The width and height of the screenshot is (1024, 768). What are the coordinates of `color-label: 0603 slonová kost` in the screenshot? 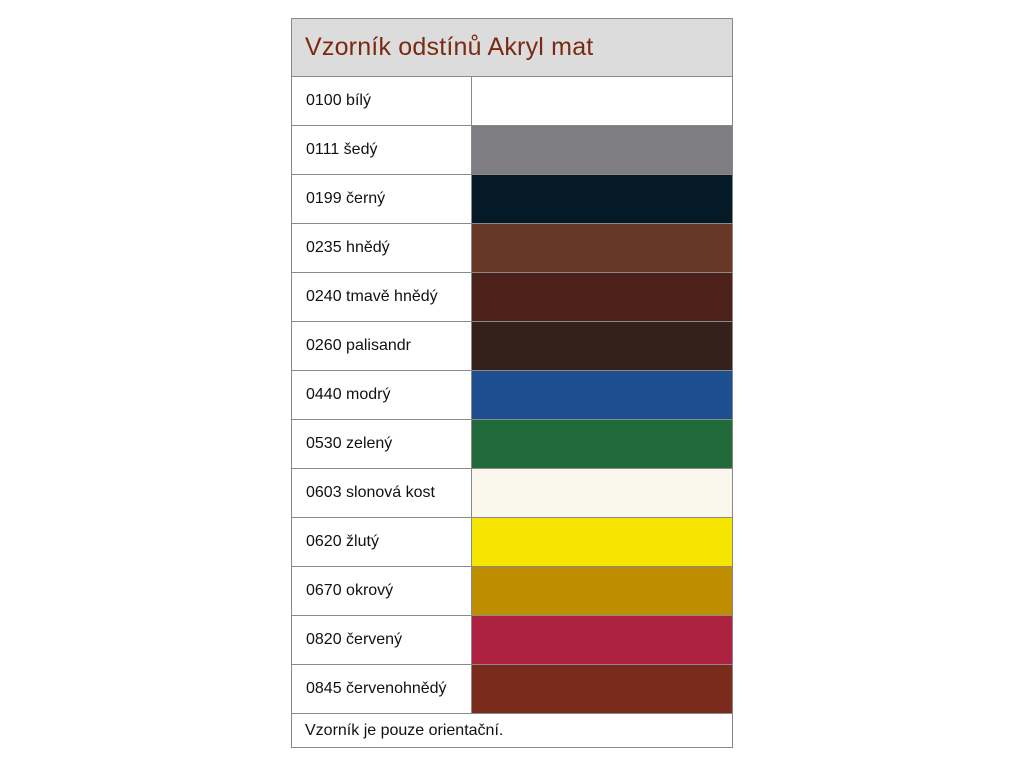 It's located at (382, 493).